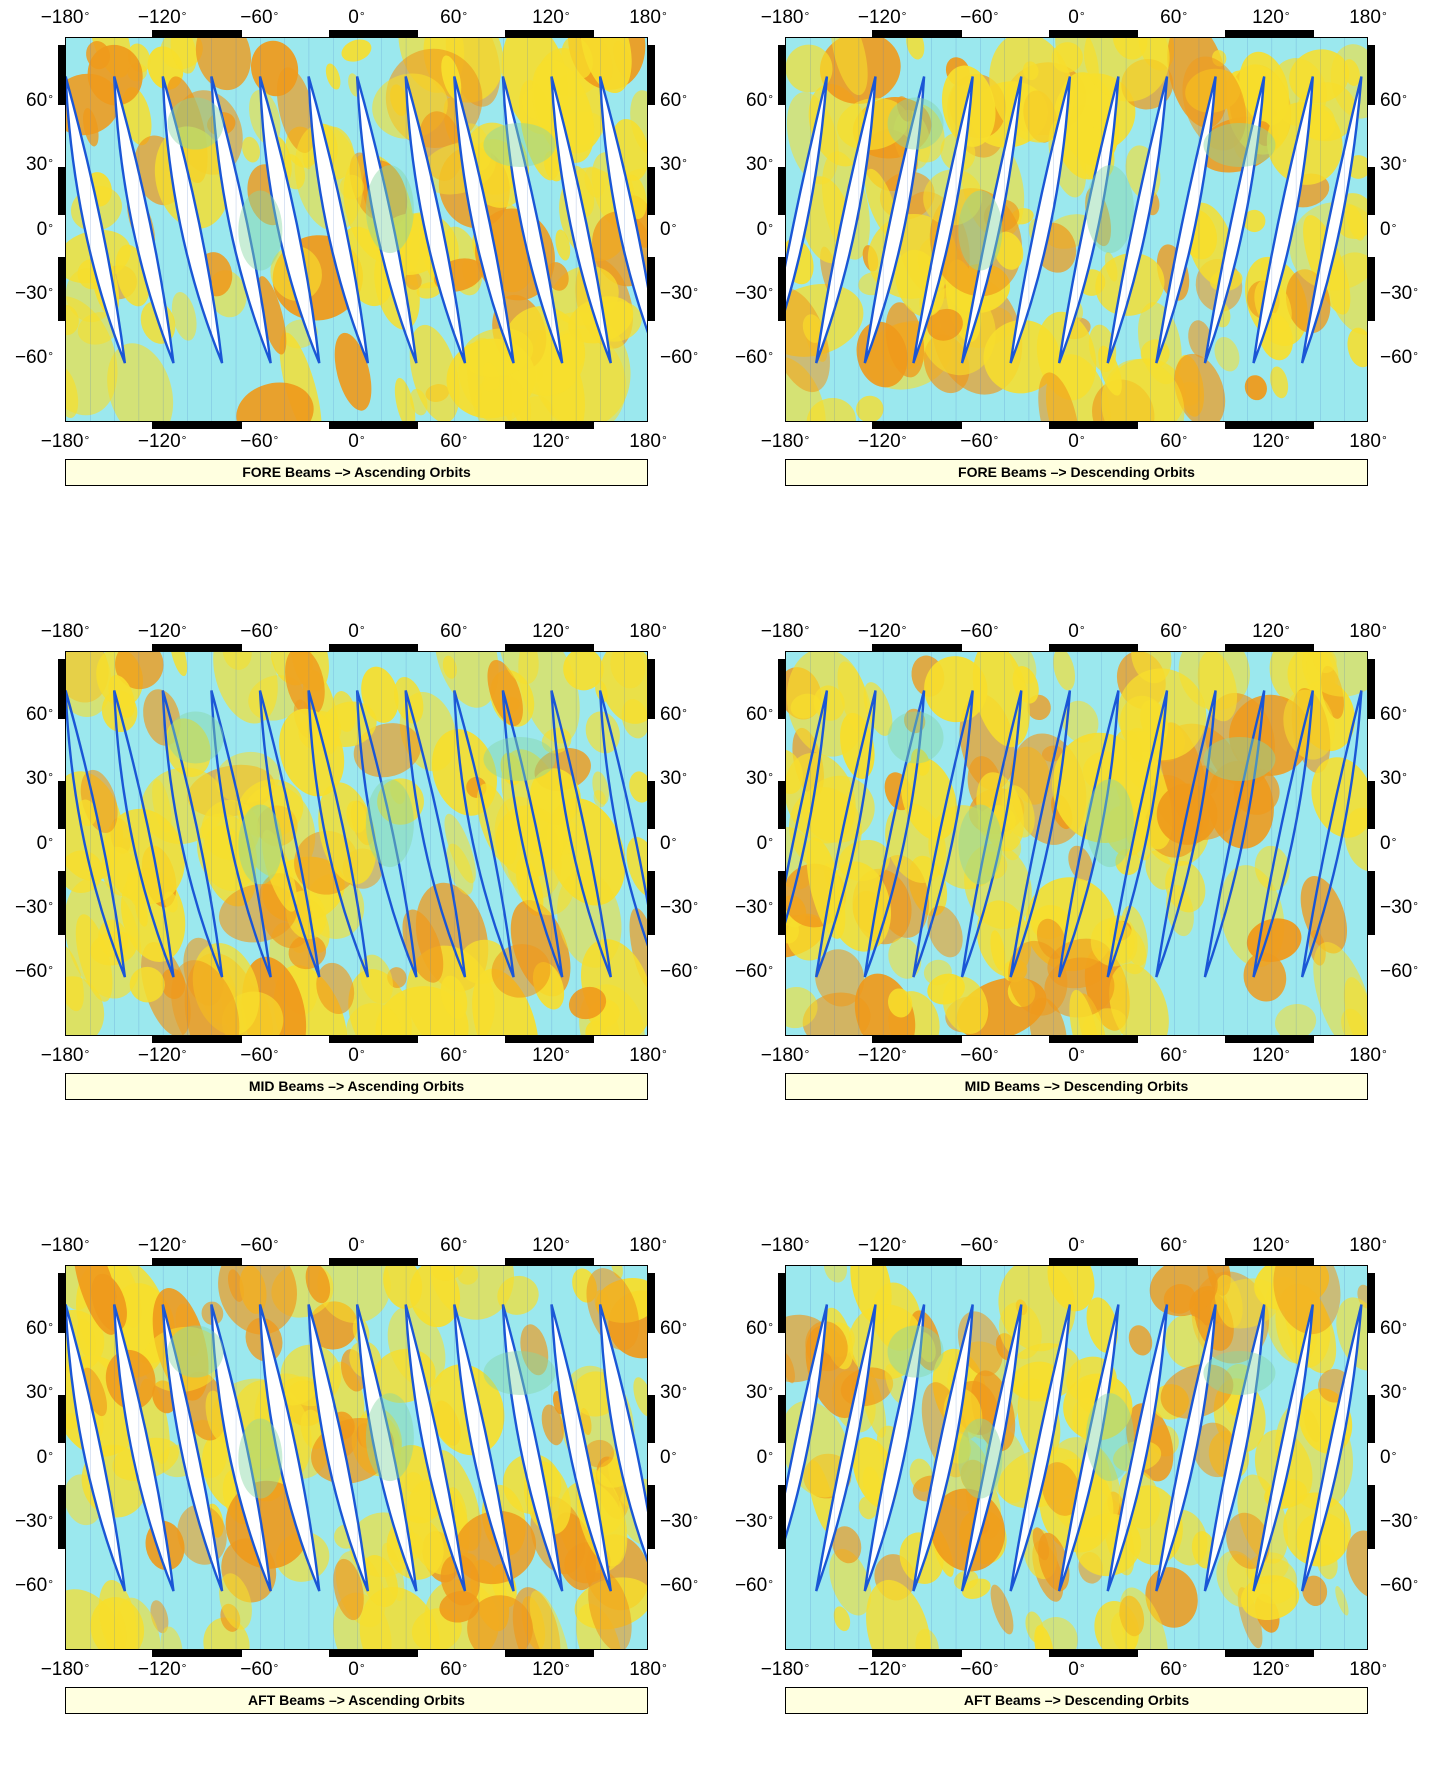 Image resolution: width=1447 pixels, height=1773 pixels. What do you see at coordinates (1368, 1245) in the screenshot?
I see `lon-tick-label-top: 180°` at bounding box center [1368, 1245].